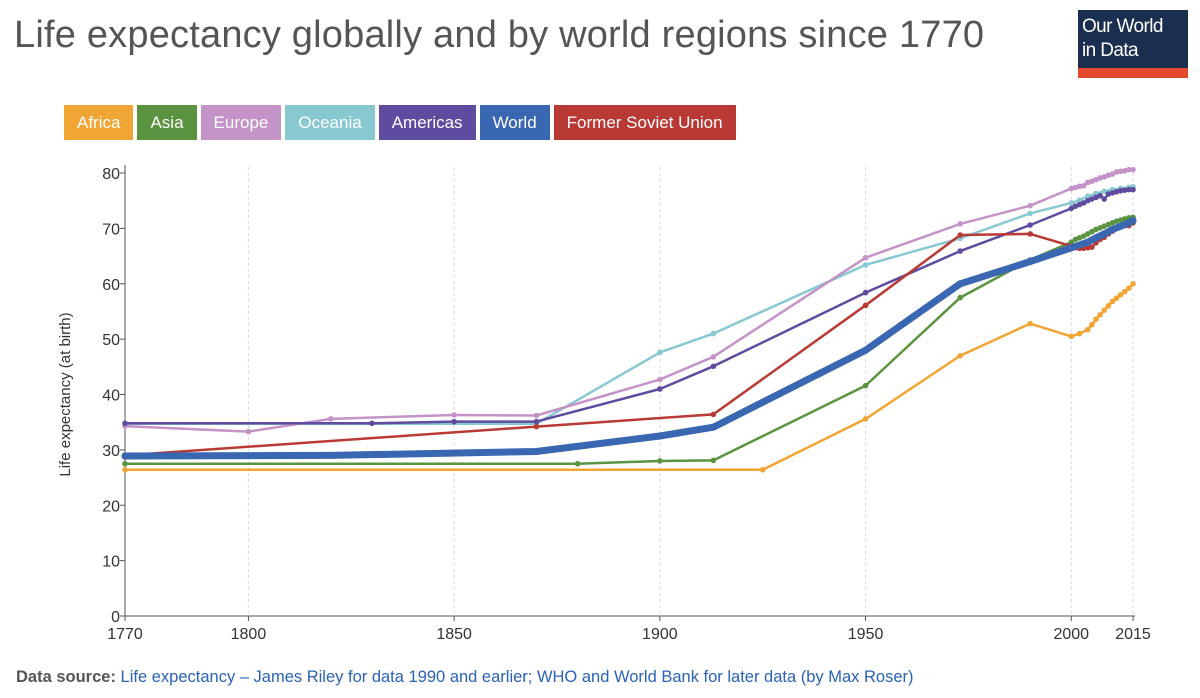 This screenshot has height=698, width=1200. Describe the element at coordinates (111, 340) in the screenshot. I see `y-tick-label-50: 50` at that location.